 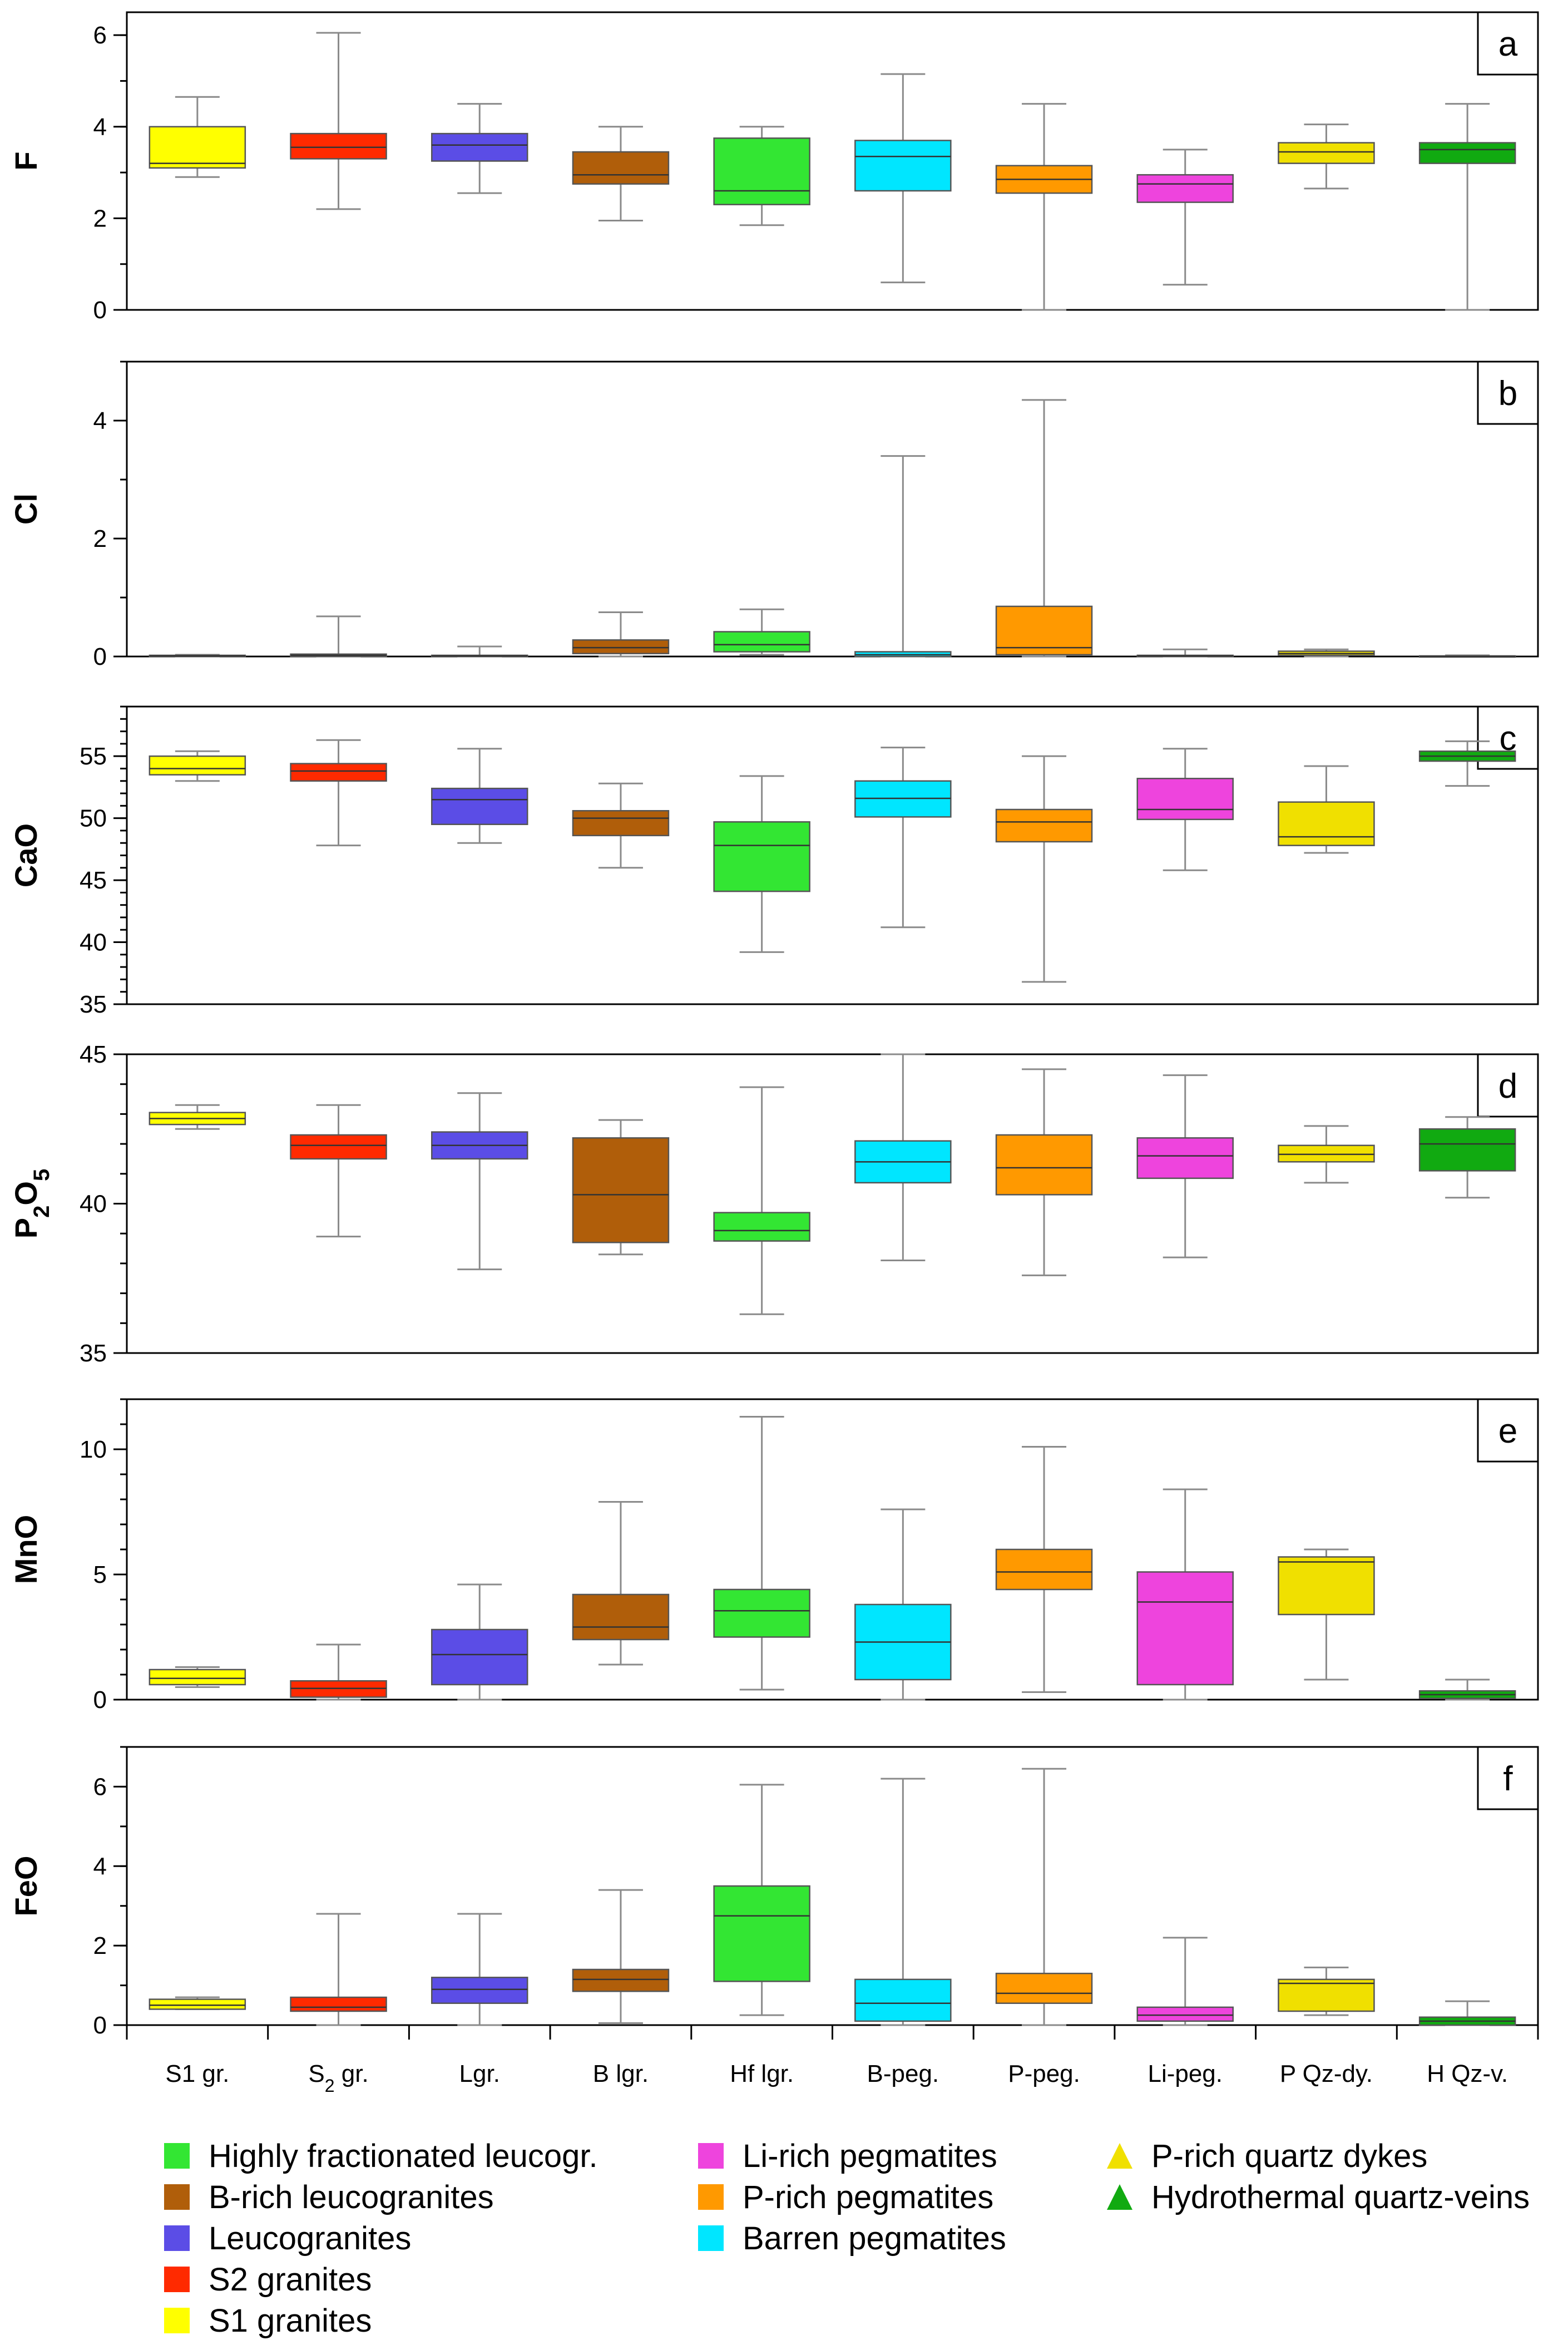 I want to click on legend-item: Hydrothermal quartz-veins, so click(x=1318, y=2197).